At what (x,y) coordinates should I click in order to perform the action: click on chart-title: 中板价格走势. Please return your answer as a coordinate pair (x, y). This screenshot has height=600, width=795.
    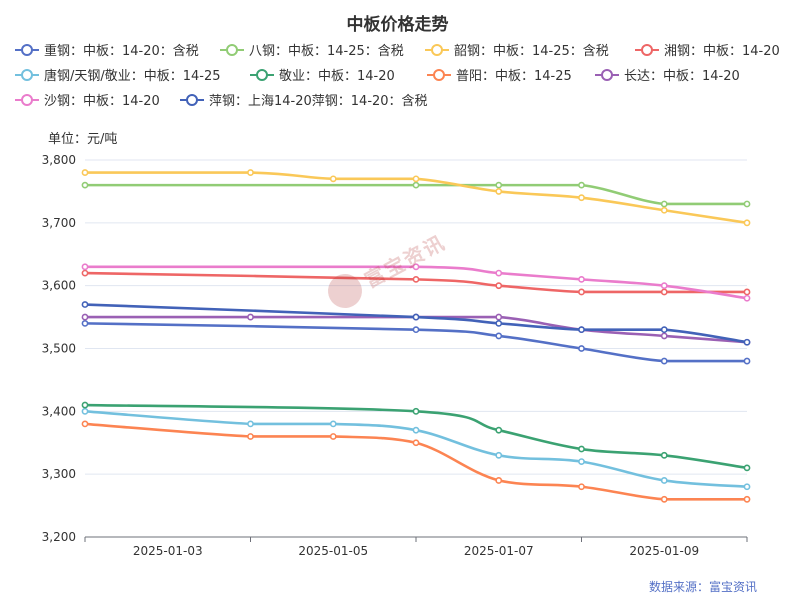
    Looking at the image, I should click on (397, 25).